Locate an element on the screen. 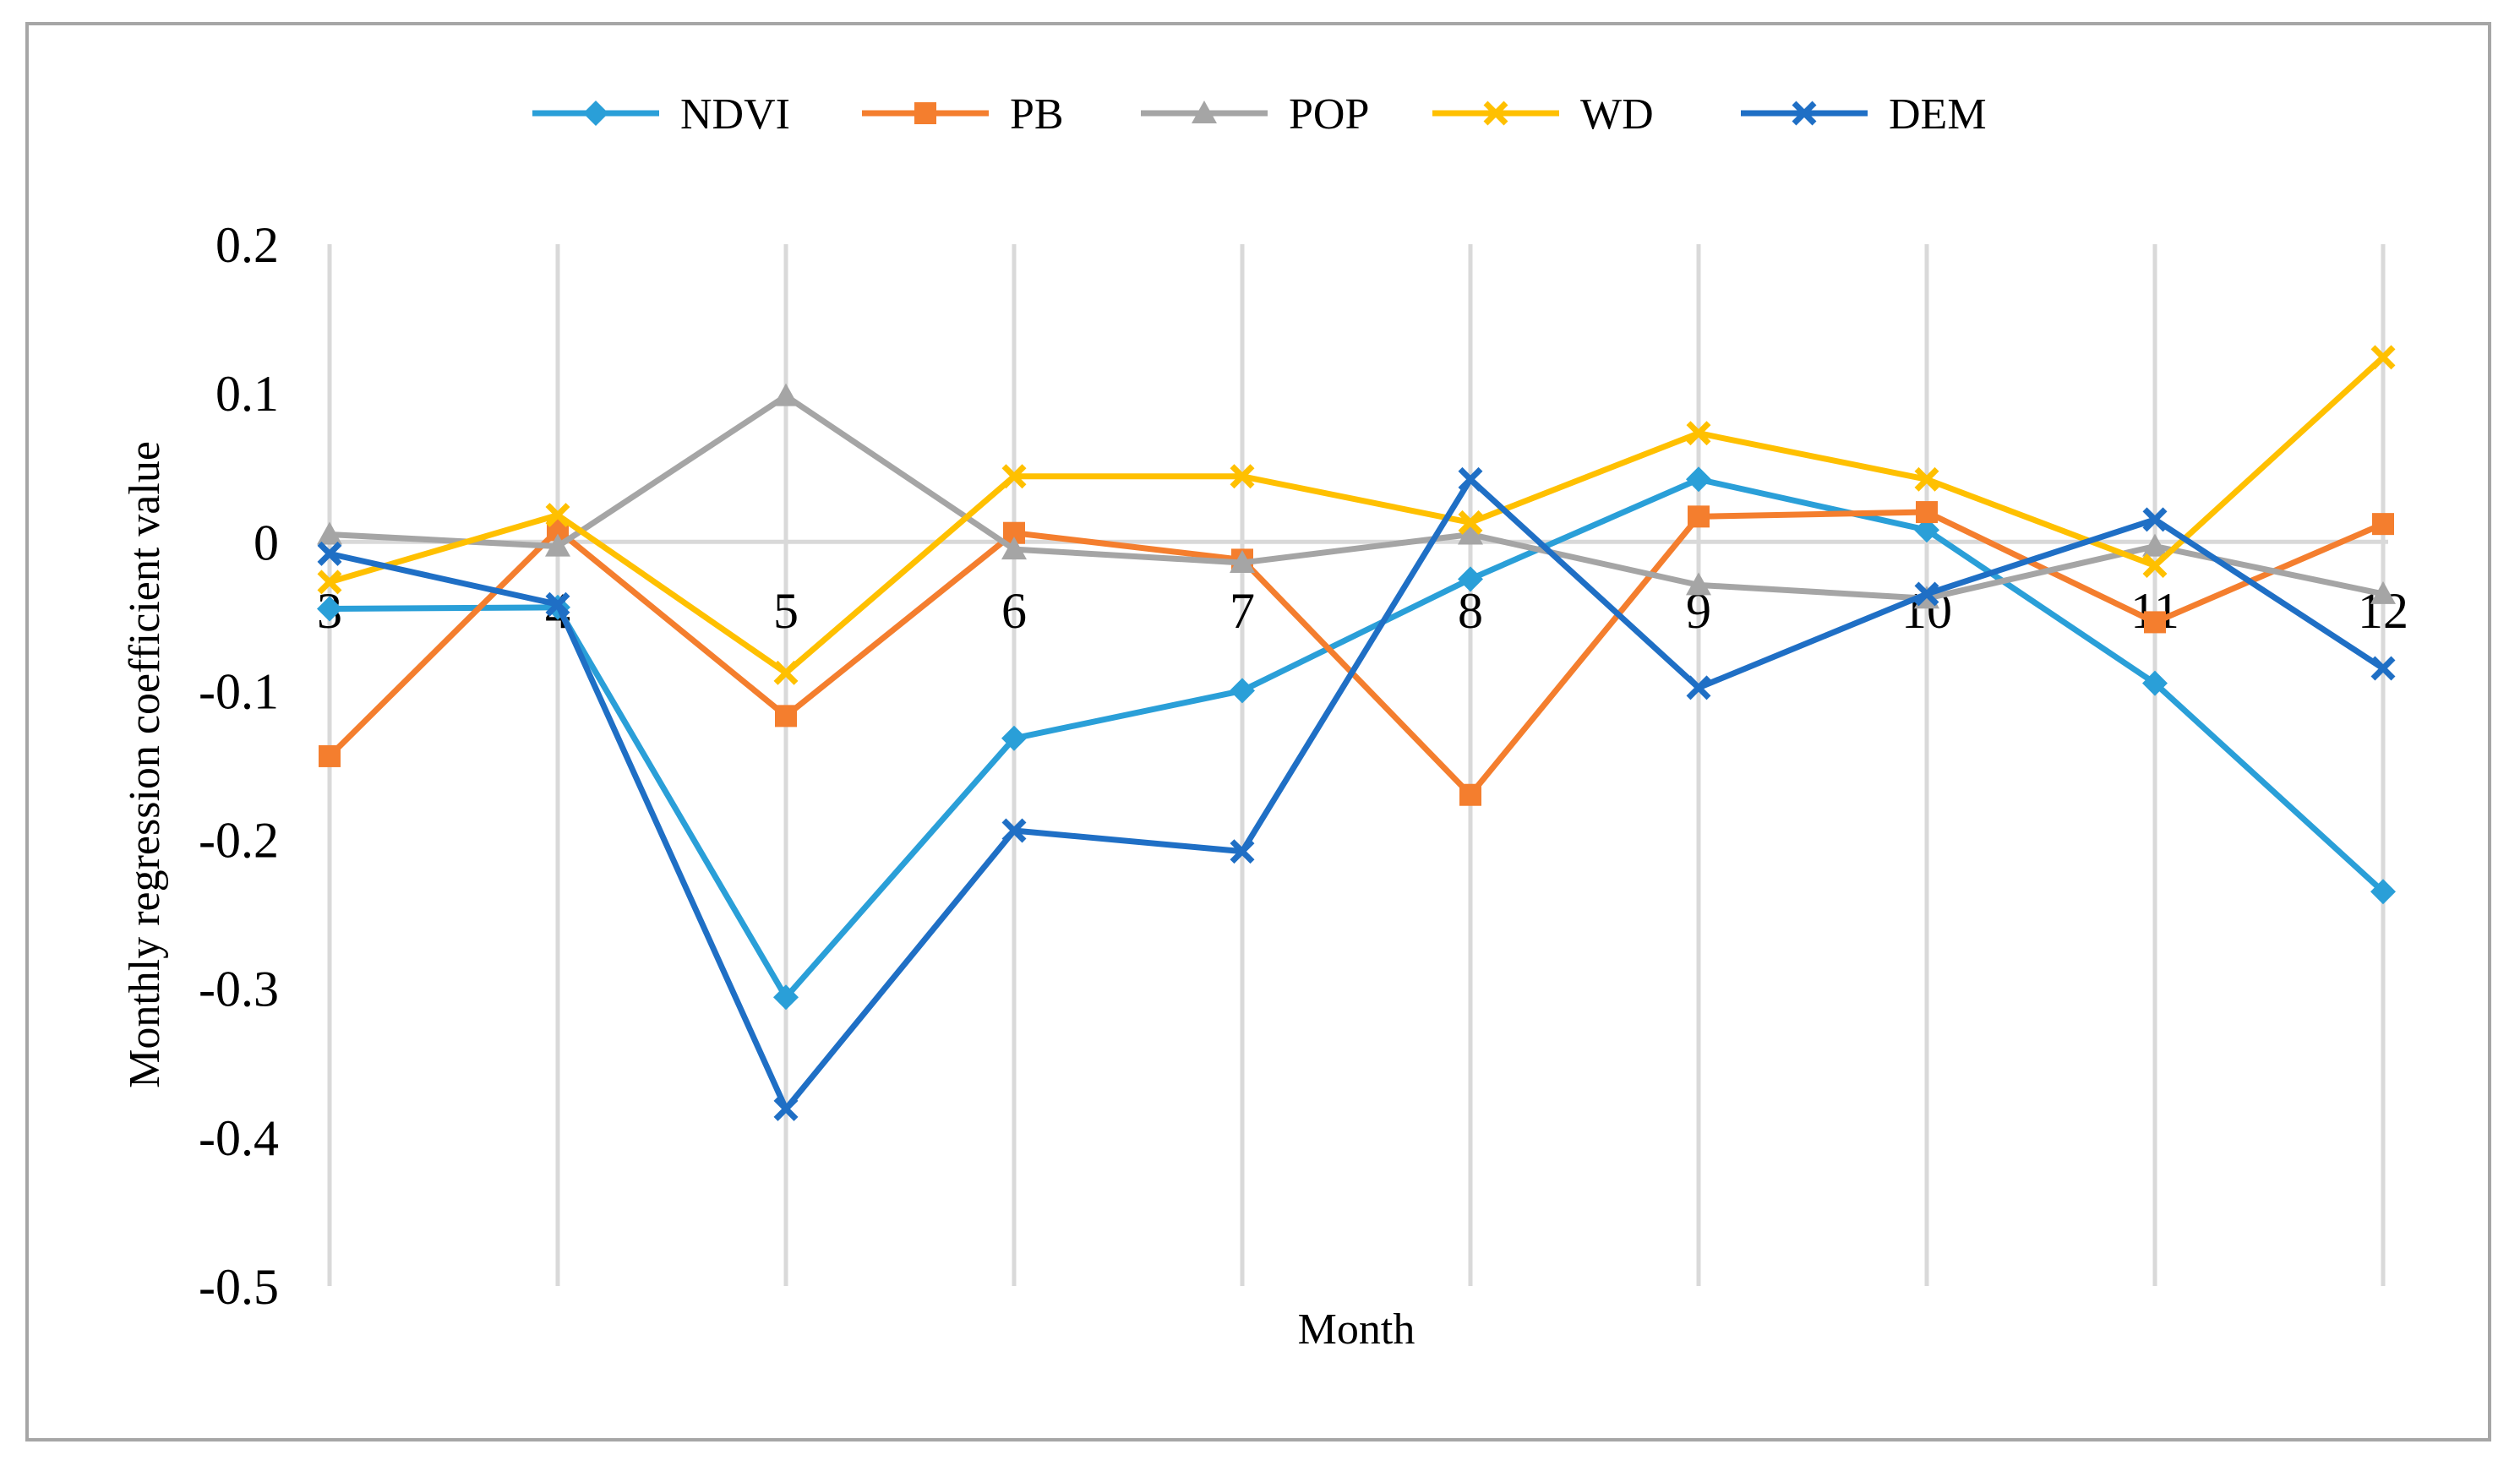 This screenshot has height=1466, width=2520. y-tick-label: 0 is located at coordinates (266, 542).